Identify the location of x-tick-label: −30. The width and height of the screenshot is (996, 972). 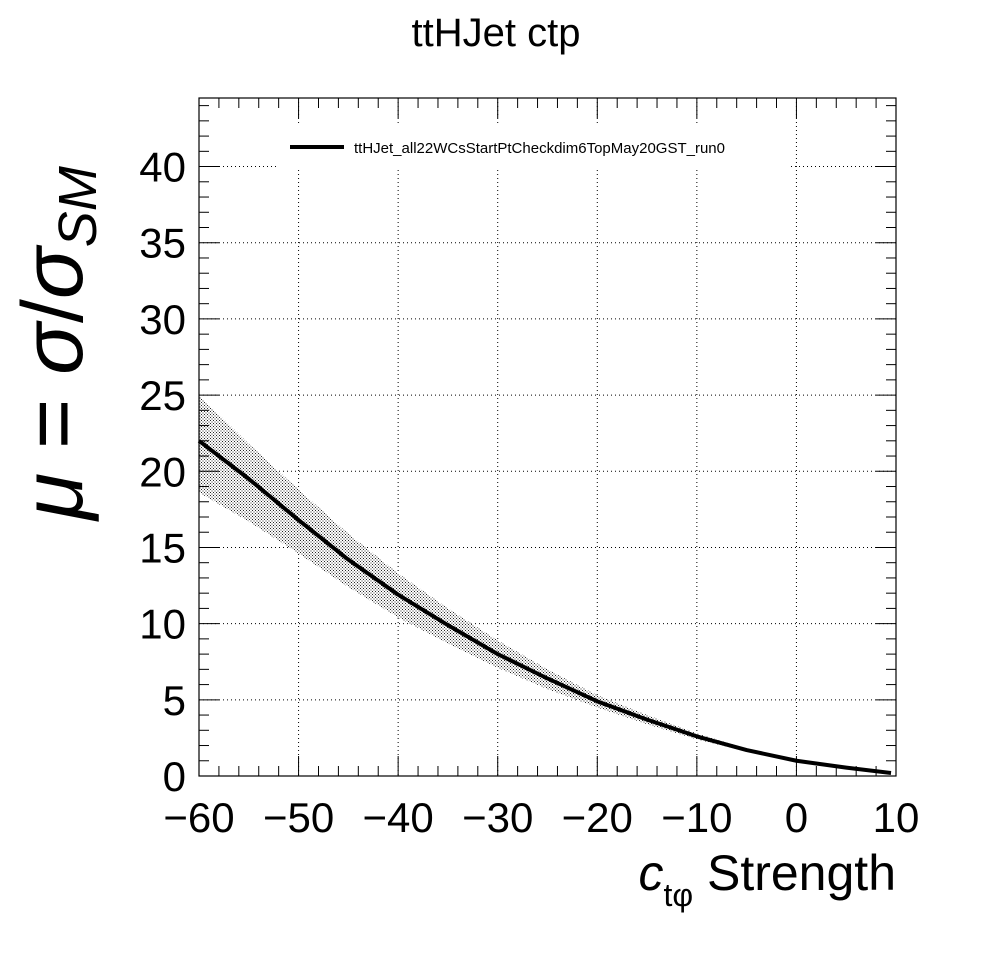
(497, 817).